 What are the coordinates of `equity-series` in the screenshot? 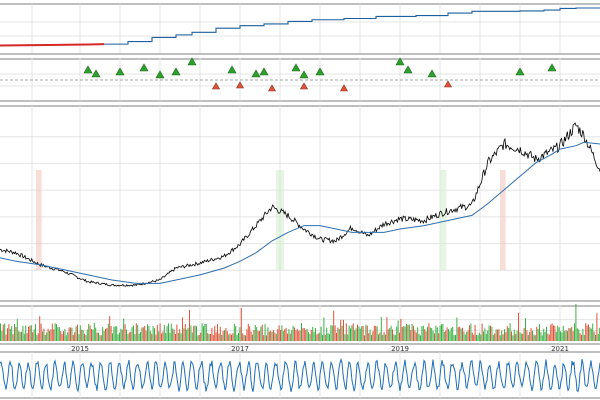 It's located at (300, 27).